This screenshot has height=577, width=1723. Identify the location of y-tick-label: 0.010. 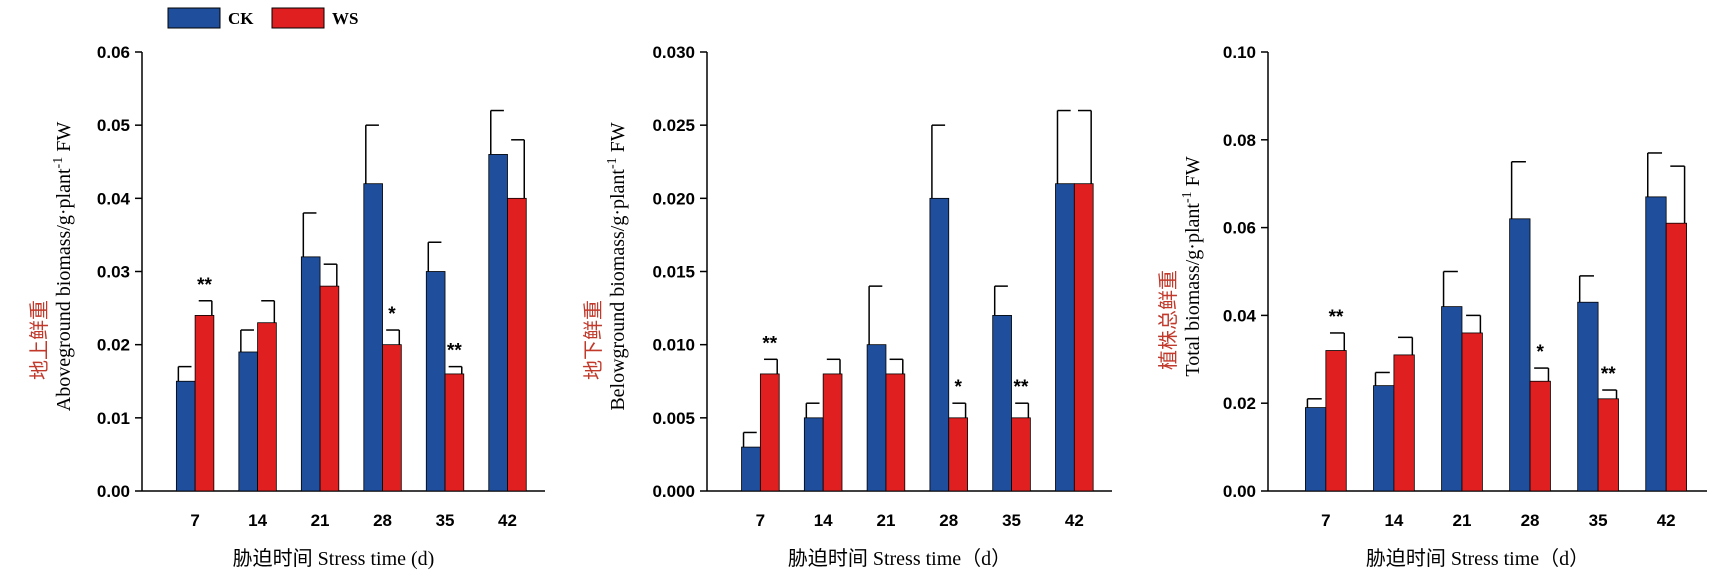
(673, 345).